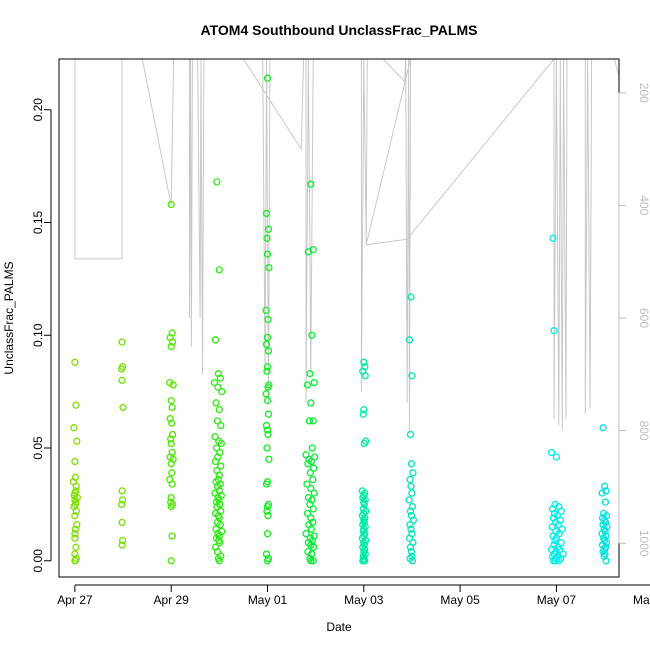 This screenshot has height=650, width=650. Describe the element at coordinates (460, 600) in the screenshot. I see `x-tick-label: May 05` at that location.